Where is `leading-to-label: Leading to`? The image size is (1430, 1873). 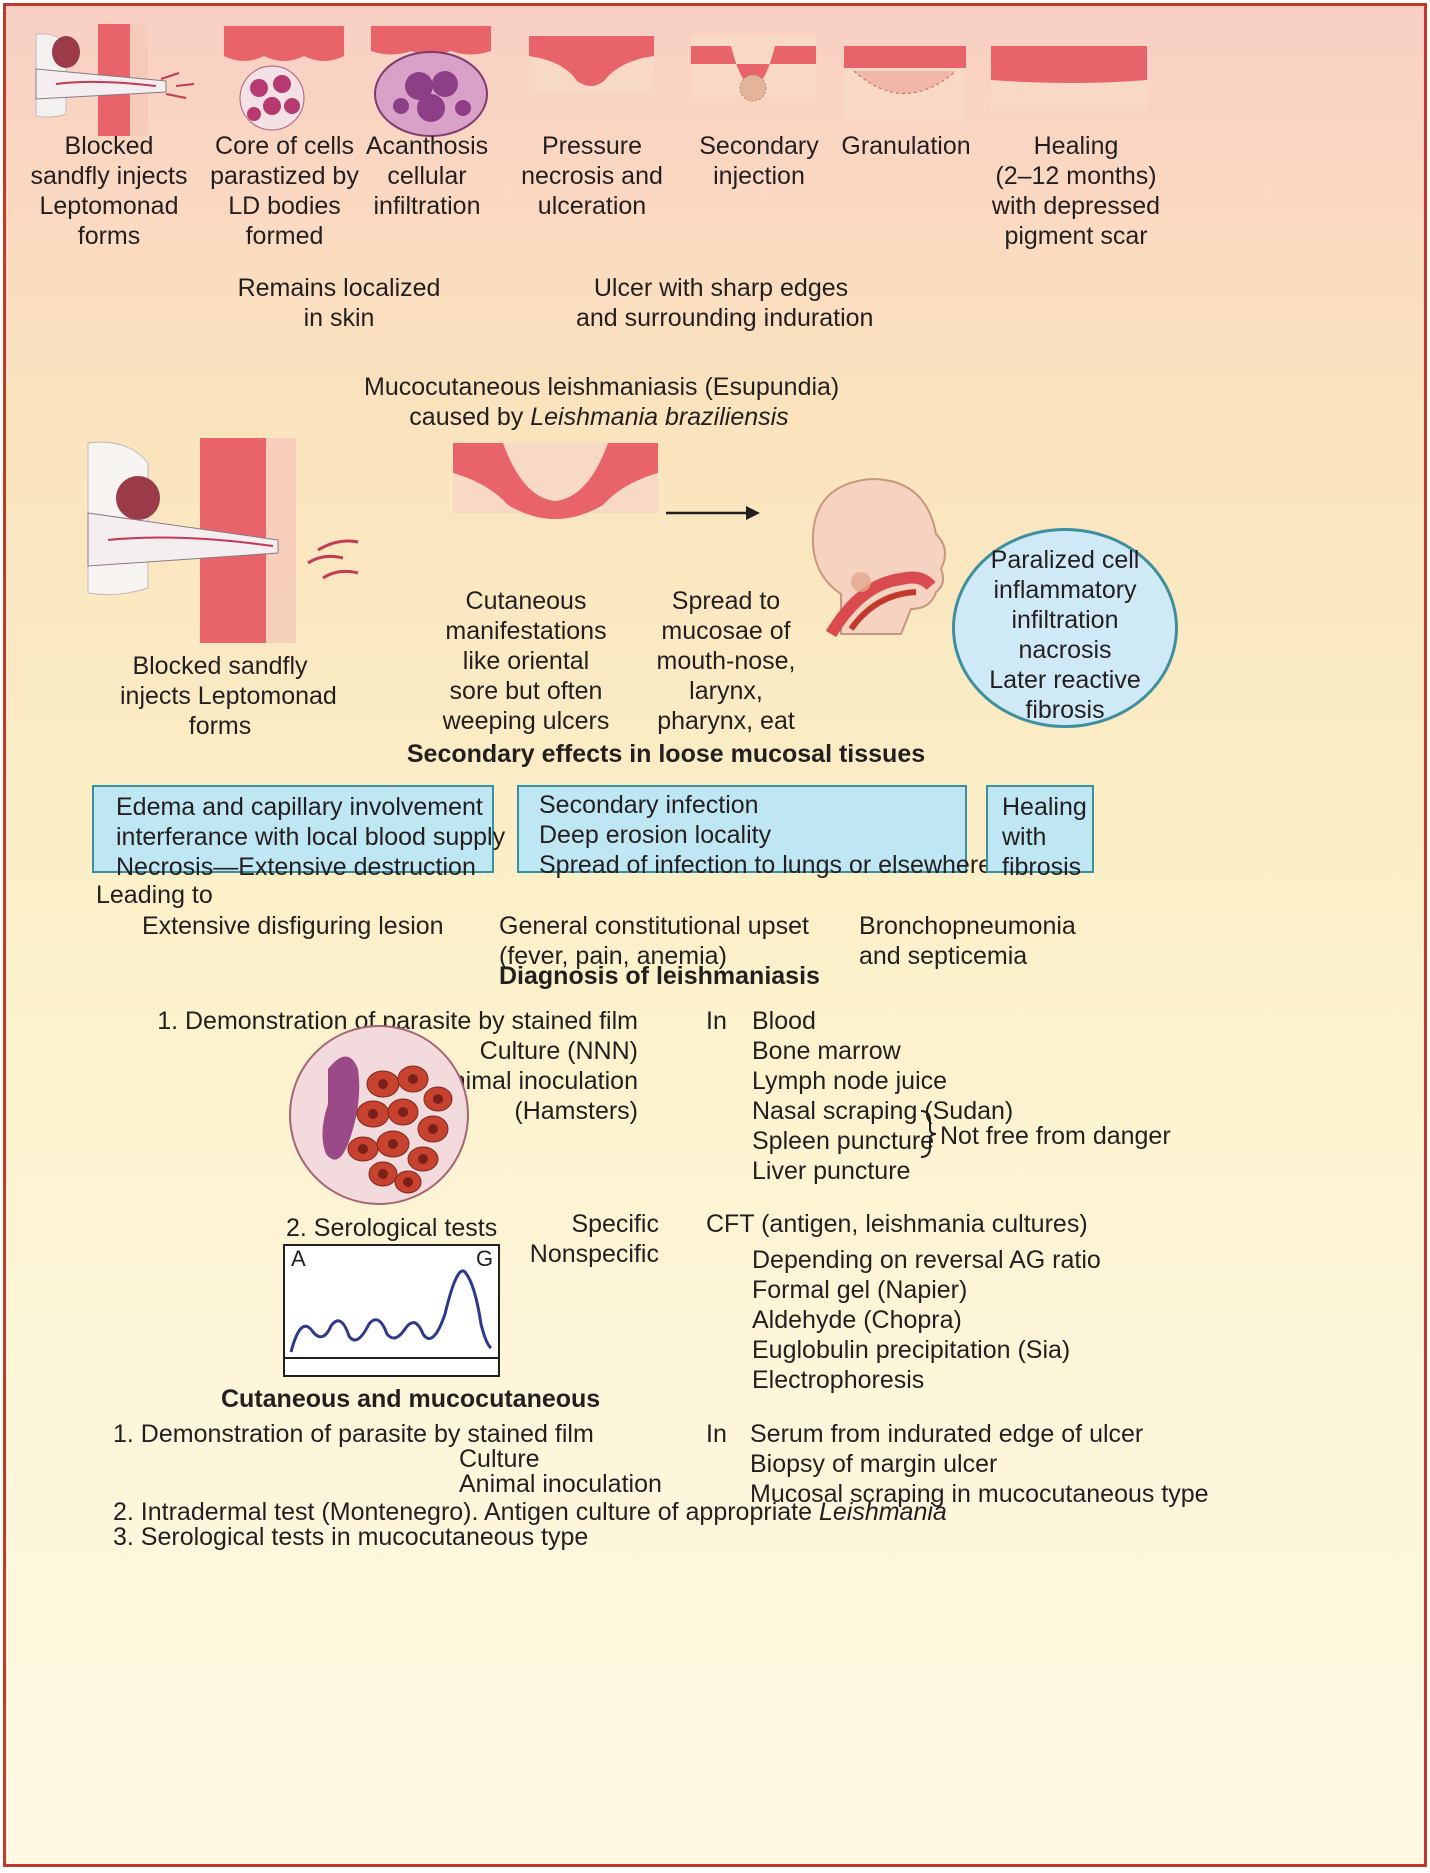
leading-to-label: Leading to is located at coordinates (154, 895).